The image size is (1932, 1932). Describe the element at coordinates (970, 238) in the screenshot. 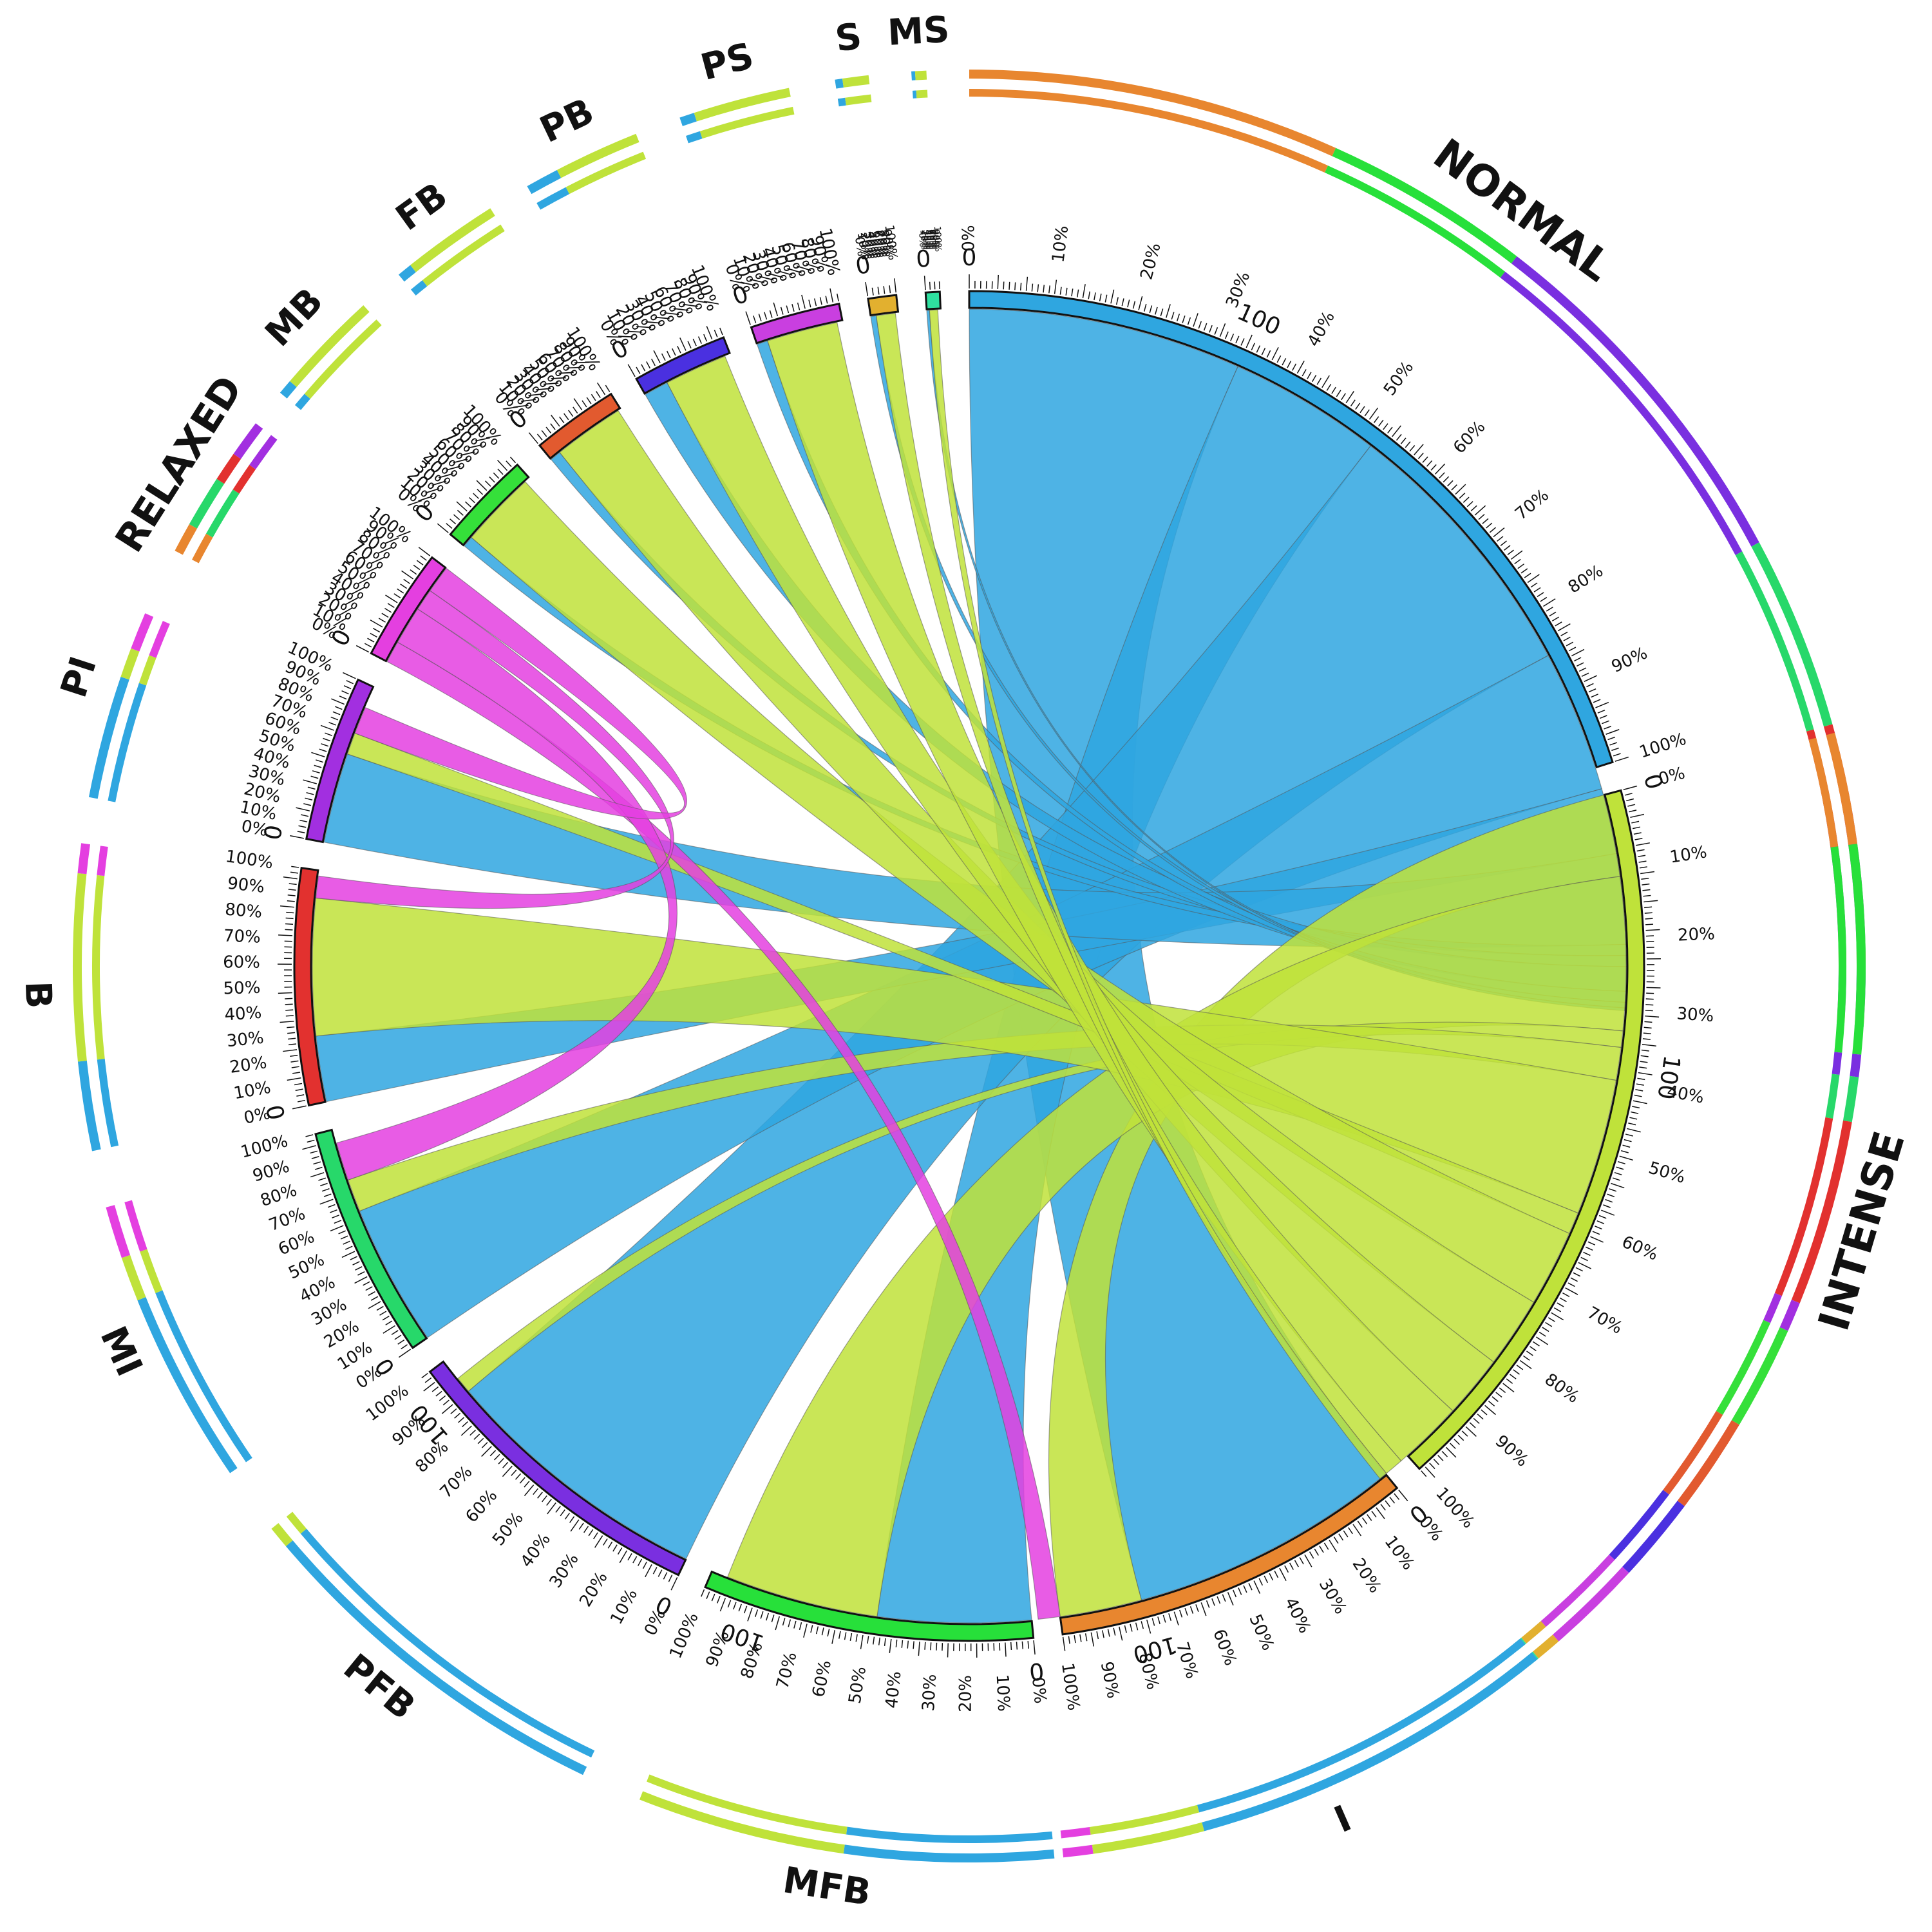

I see `percent-tick-label-normal: 0%` at that location.